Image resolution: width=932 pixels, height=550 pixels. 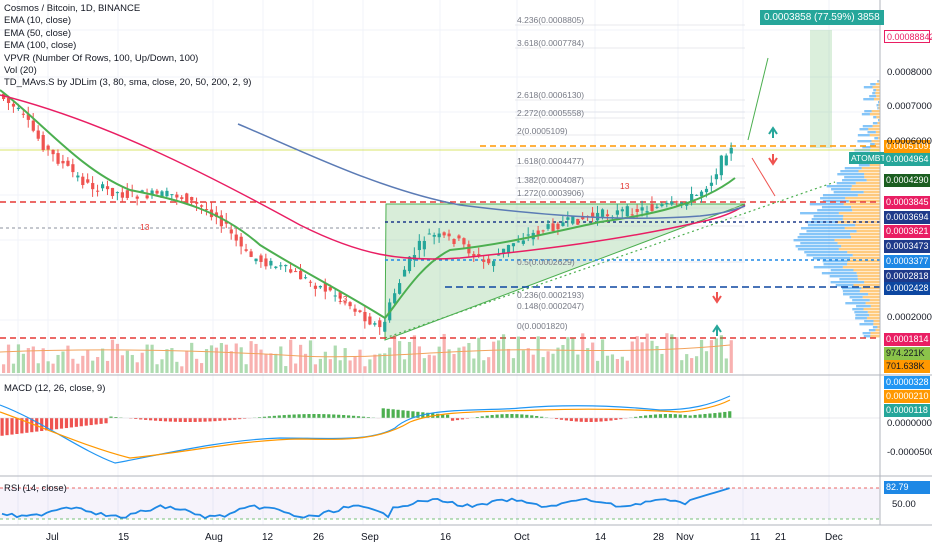 What do you see at coordinates (909, 317) in the screenshot?
I see `price-axis-label: 0.0002000` at bounding box center [909, 317].